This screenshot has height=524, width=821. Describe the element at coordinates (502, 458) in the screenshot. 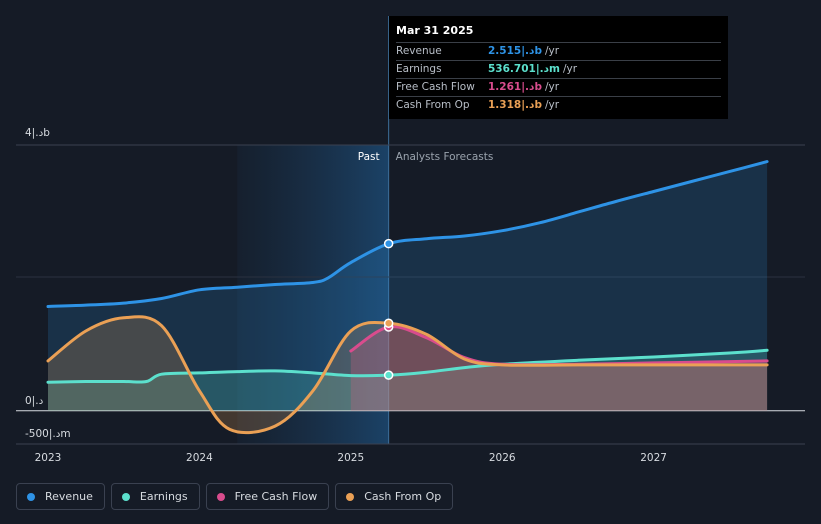

I see `x-tick-label: 2026` at that location.